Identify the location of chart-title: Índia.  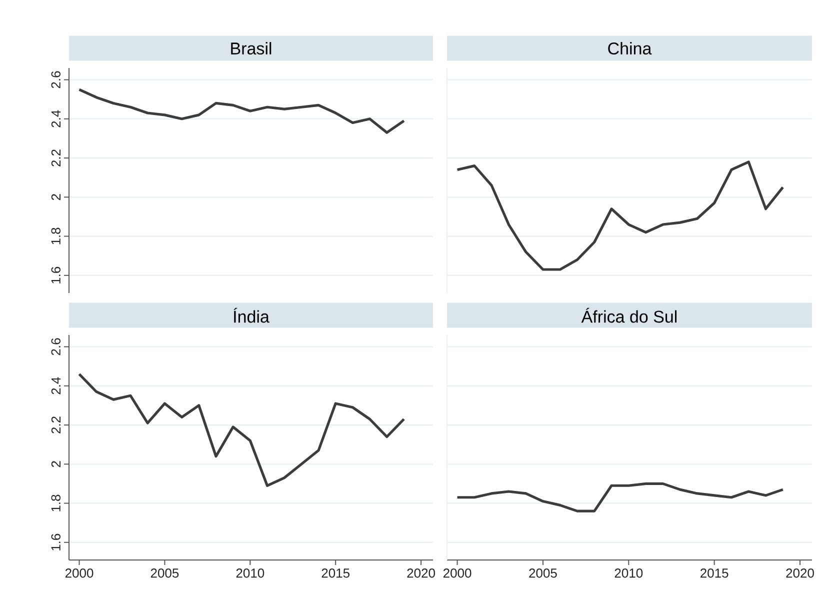
(252, 315).